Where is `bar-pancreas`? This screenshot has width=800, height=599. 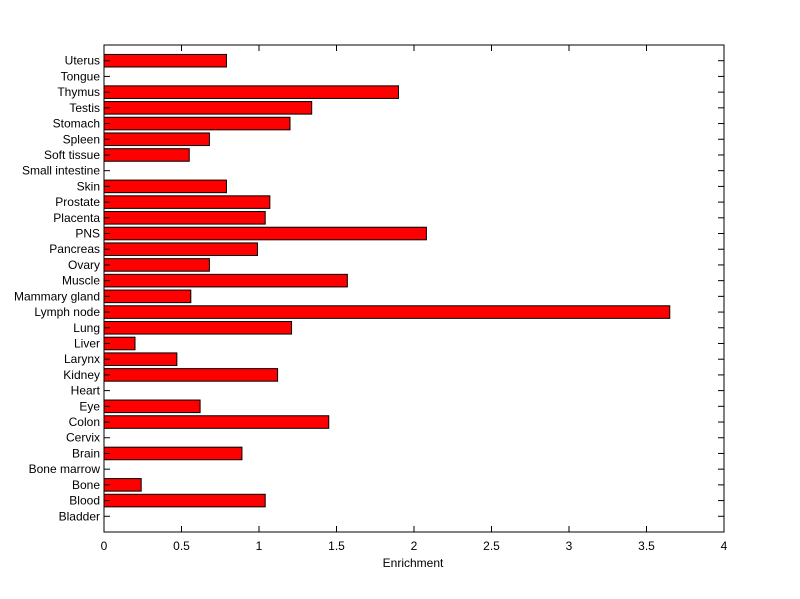
bar-pancreas is located at coordinates (180, 249).